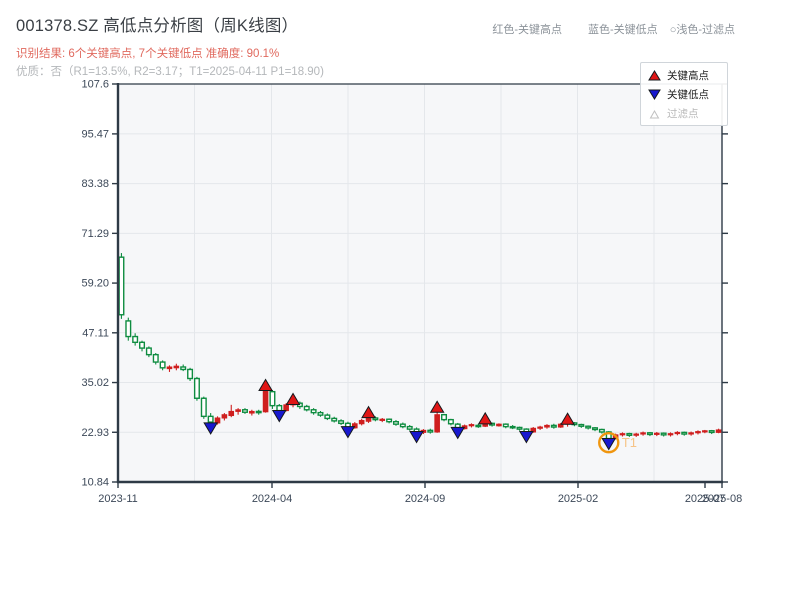 The height and width of the screenshot is (600, 800). Describe the element at coordinates (118, 499) in the screenshot. I see `svg-text: 2023-11` at that location.